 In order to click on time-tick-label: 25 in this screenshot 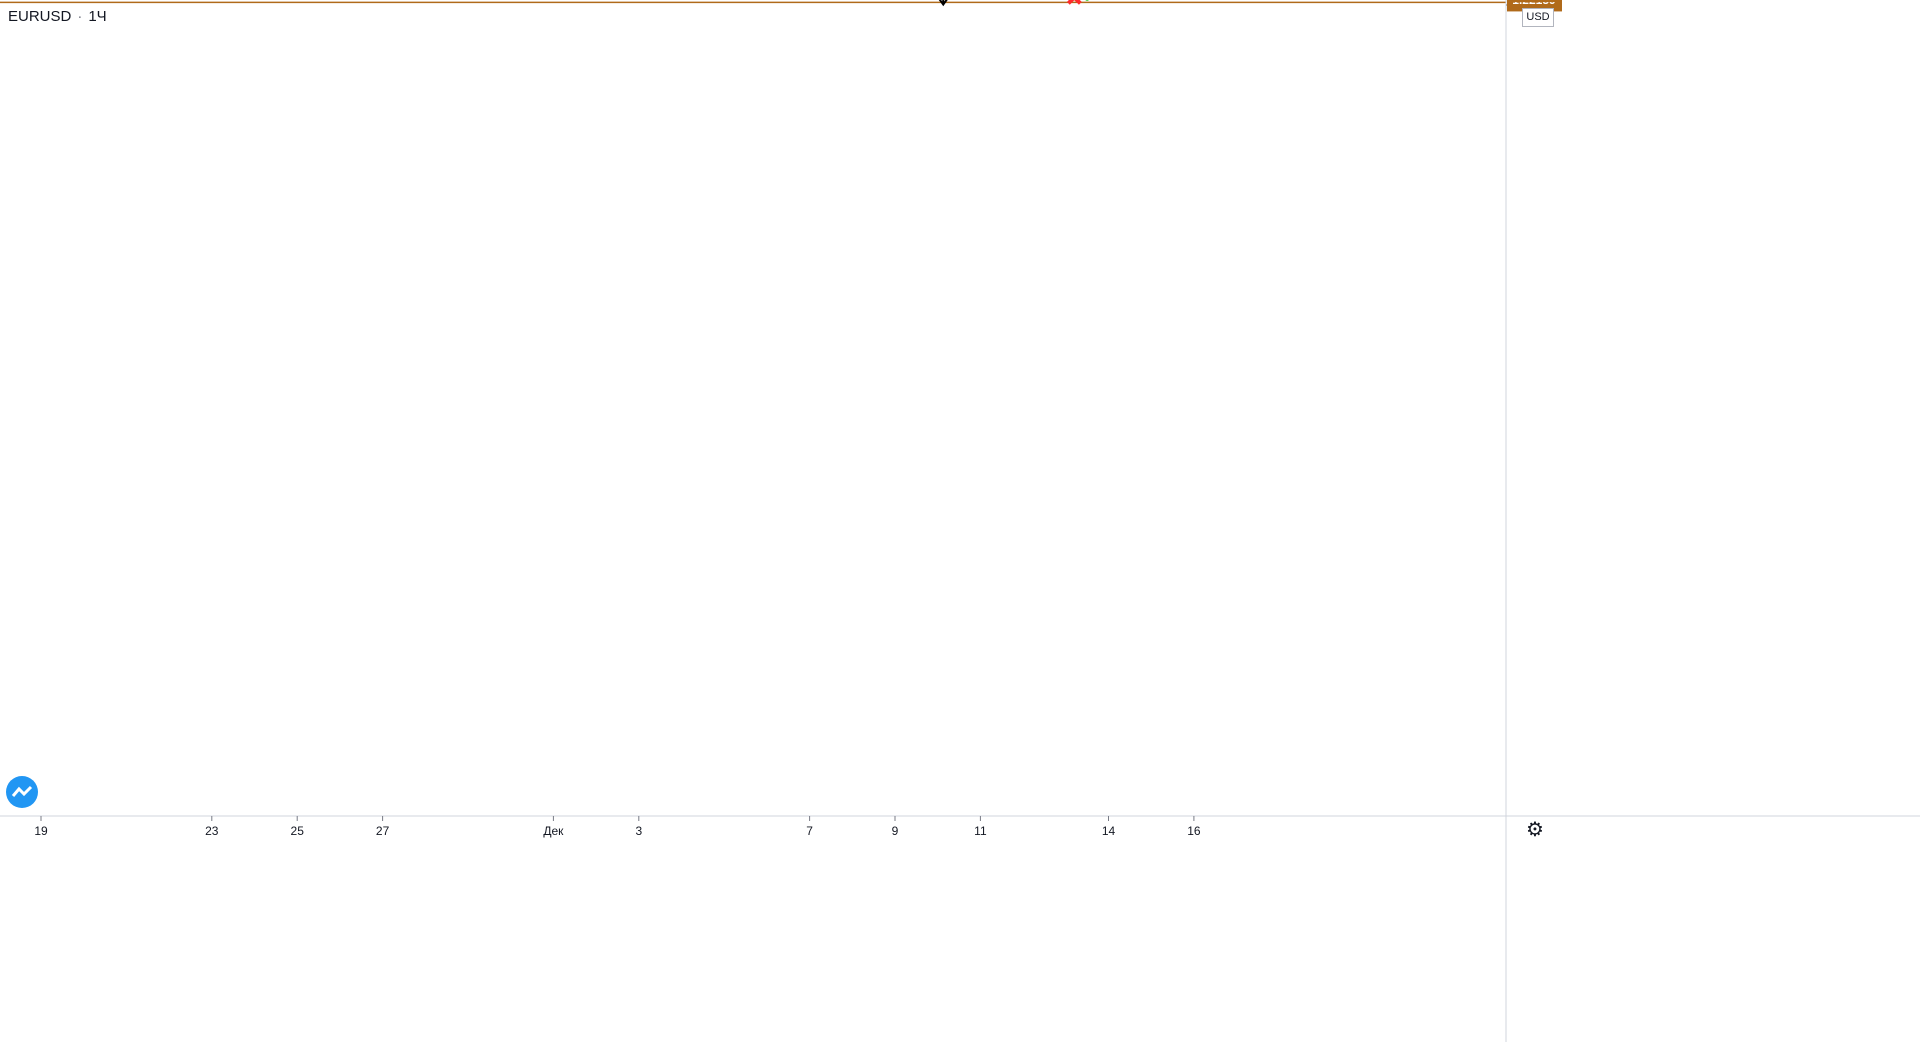, I will do `click(298, 831)`.